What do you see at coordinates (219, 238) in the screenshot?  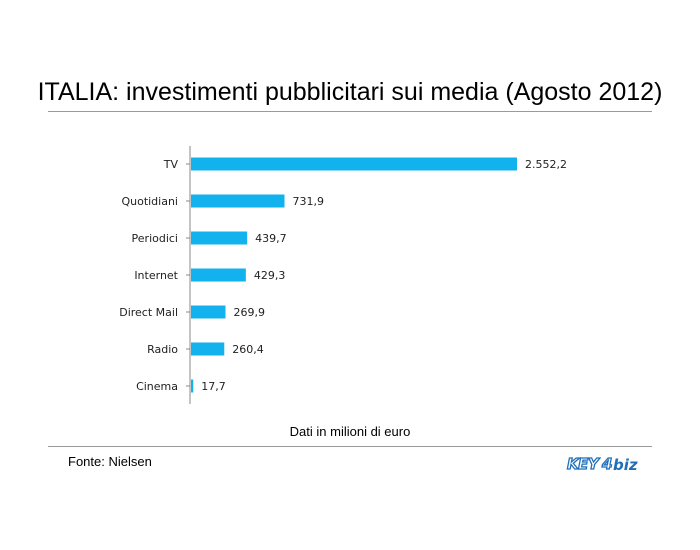 I see `bar-periodici` at bounding box center [219, 238].